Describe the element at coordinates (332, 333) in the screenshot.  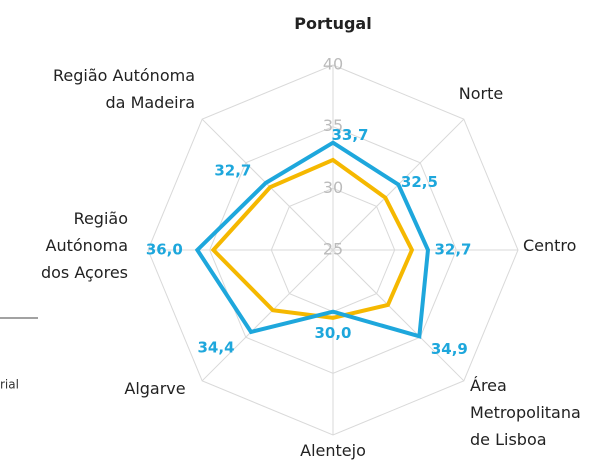
I see `value-label: 30,0` at that location.